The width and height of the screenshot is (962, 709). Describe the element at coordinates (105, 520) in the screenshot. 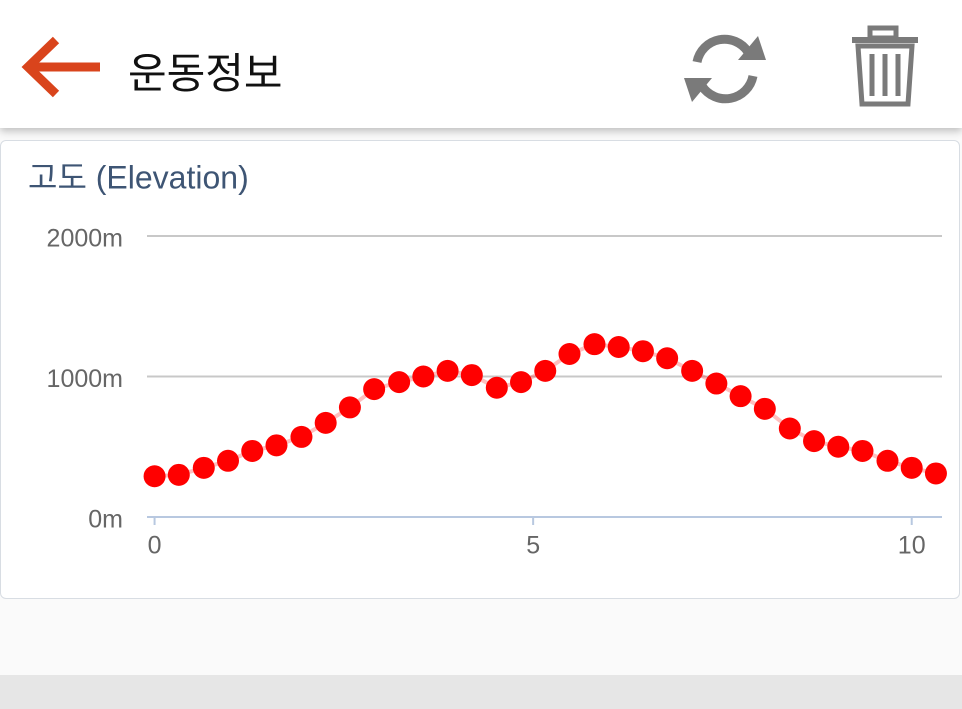

I see `y-tick-label: 0m` at that location.